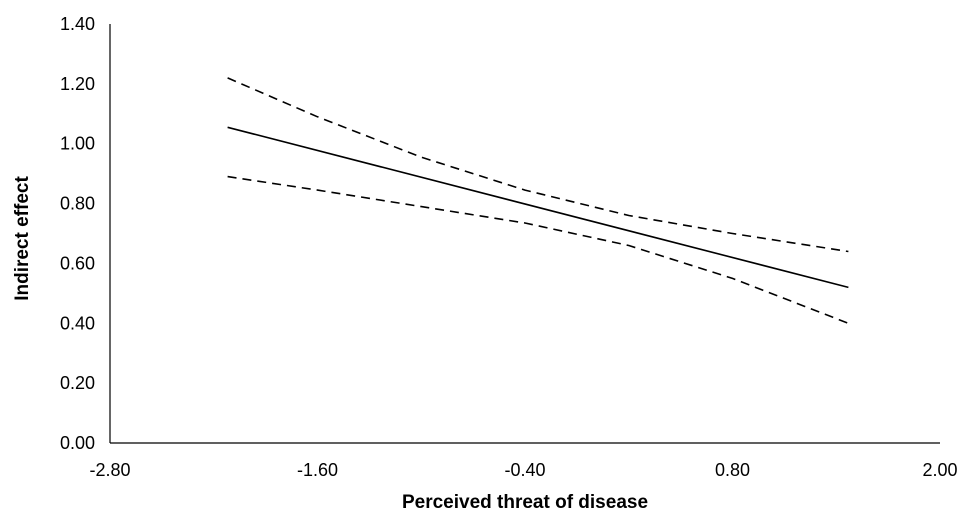 The image size is (966, 520). I want to click on y-tick-label: 0.80, so click(77, 204).